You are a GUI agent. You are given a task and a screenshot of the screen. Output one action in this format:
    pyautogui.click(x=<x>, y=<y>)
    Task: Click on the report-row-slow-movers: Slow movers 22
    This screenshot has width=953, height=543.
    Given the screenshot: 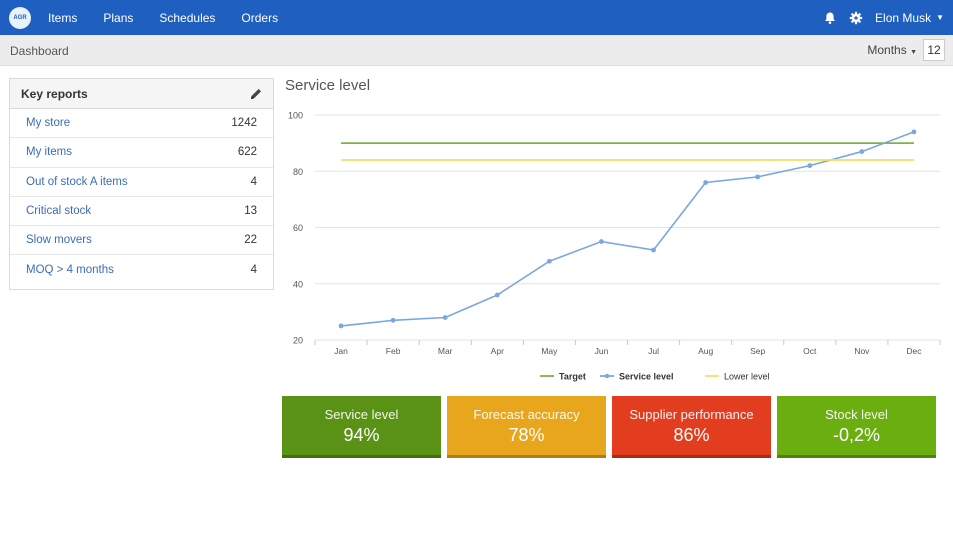 What is the action you would take?
    pyautogui.click(x=141, y=241)
    